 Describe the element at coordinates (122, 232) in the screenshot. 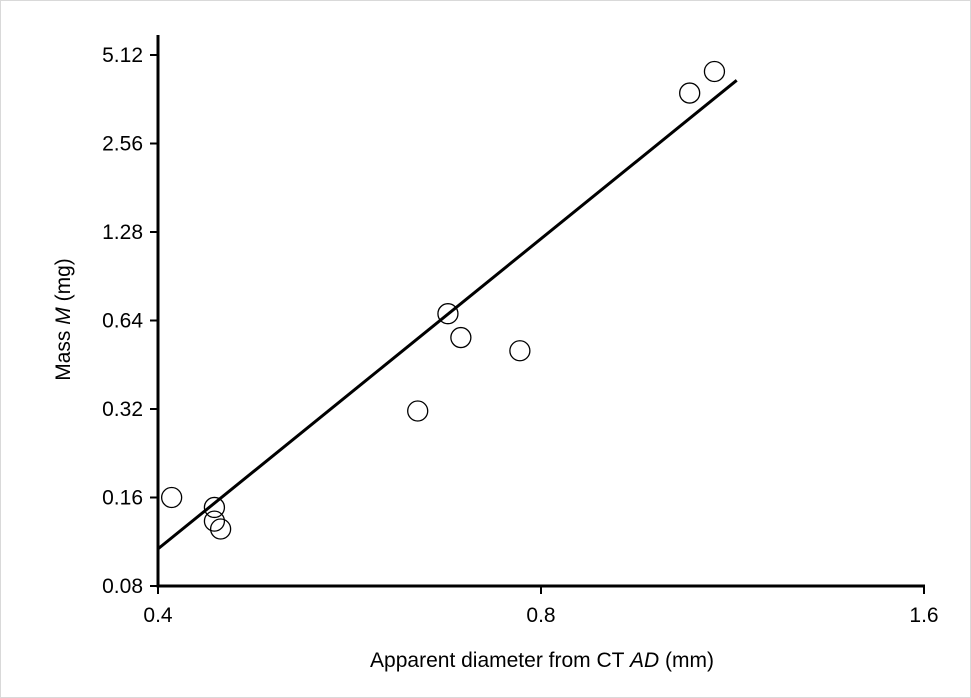

I see `y-tick-label: 1.28` at that location.